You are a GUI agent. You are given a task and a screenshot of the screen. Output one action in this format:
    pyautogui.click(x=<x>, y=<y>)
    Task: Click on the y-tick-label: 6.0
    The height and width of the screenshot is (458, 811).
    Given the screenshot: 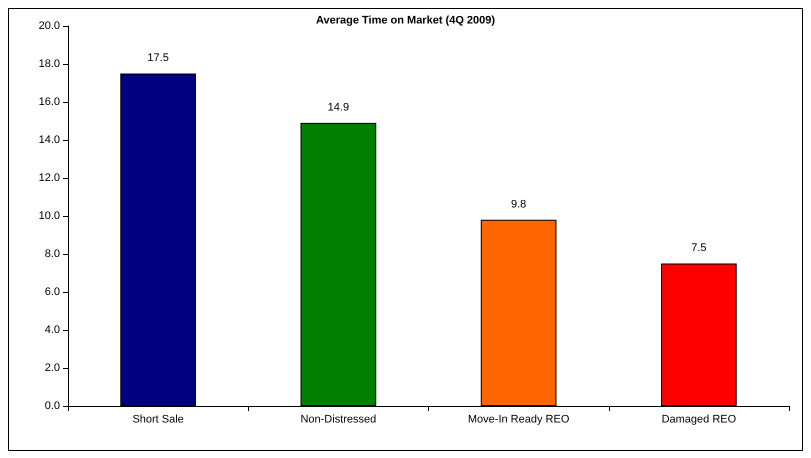 What is the action you would take?
    pyautogui.click(x=52, y=292)
    